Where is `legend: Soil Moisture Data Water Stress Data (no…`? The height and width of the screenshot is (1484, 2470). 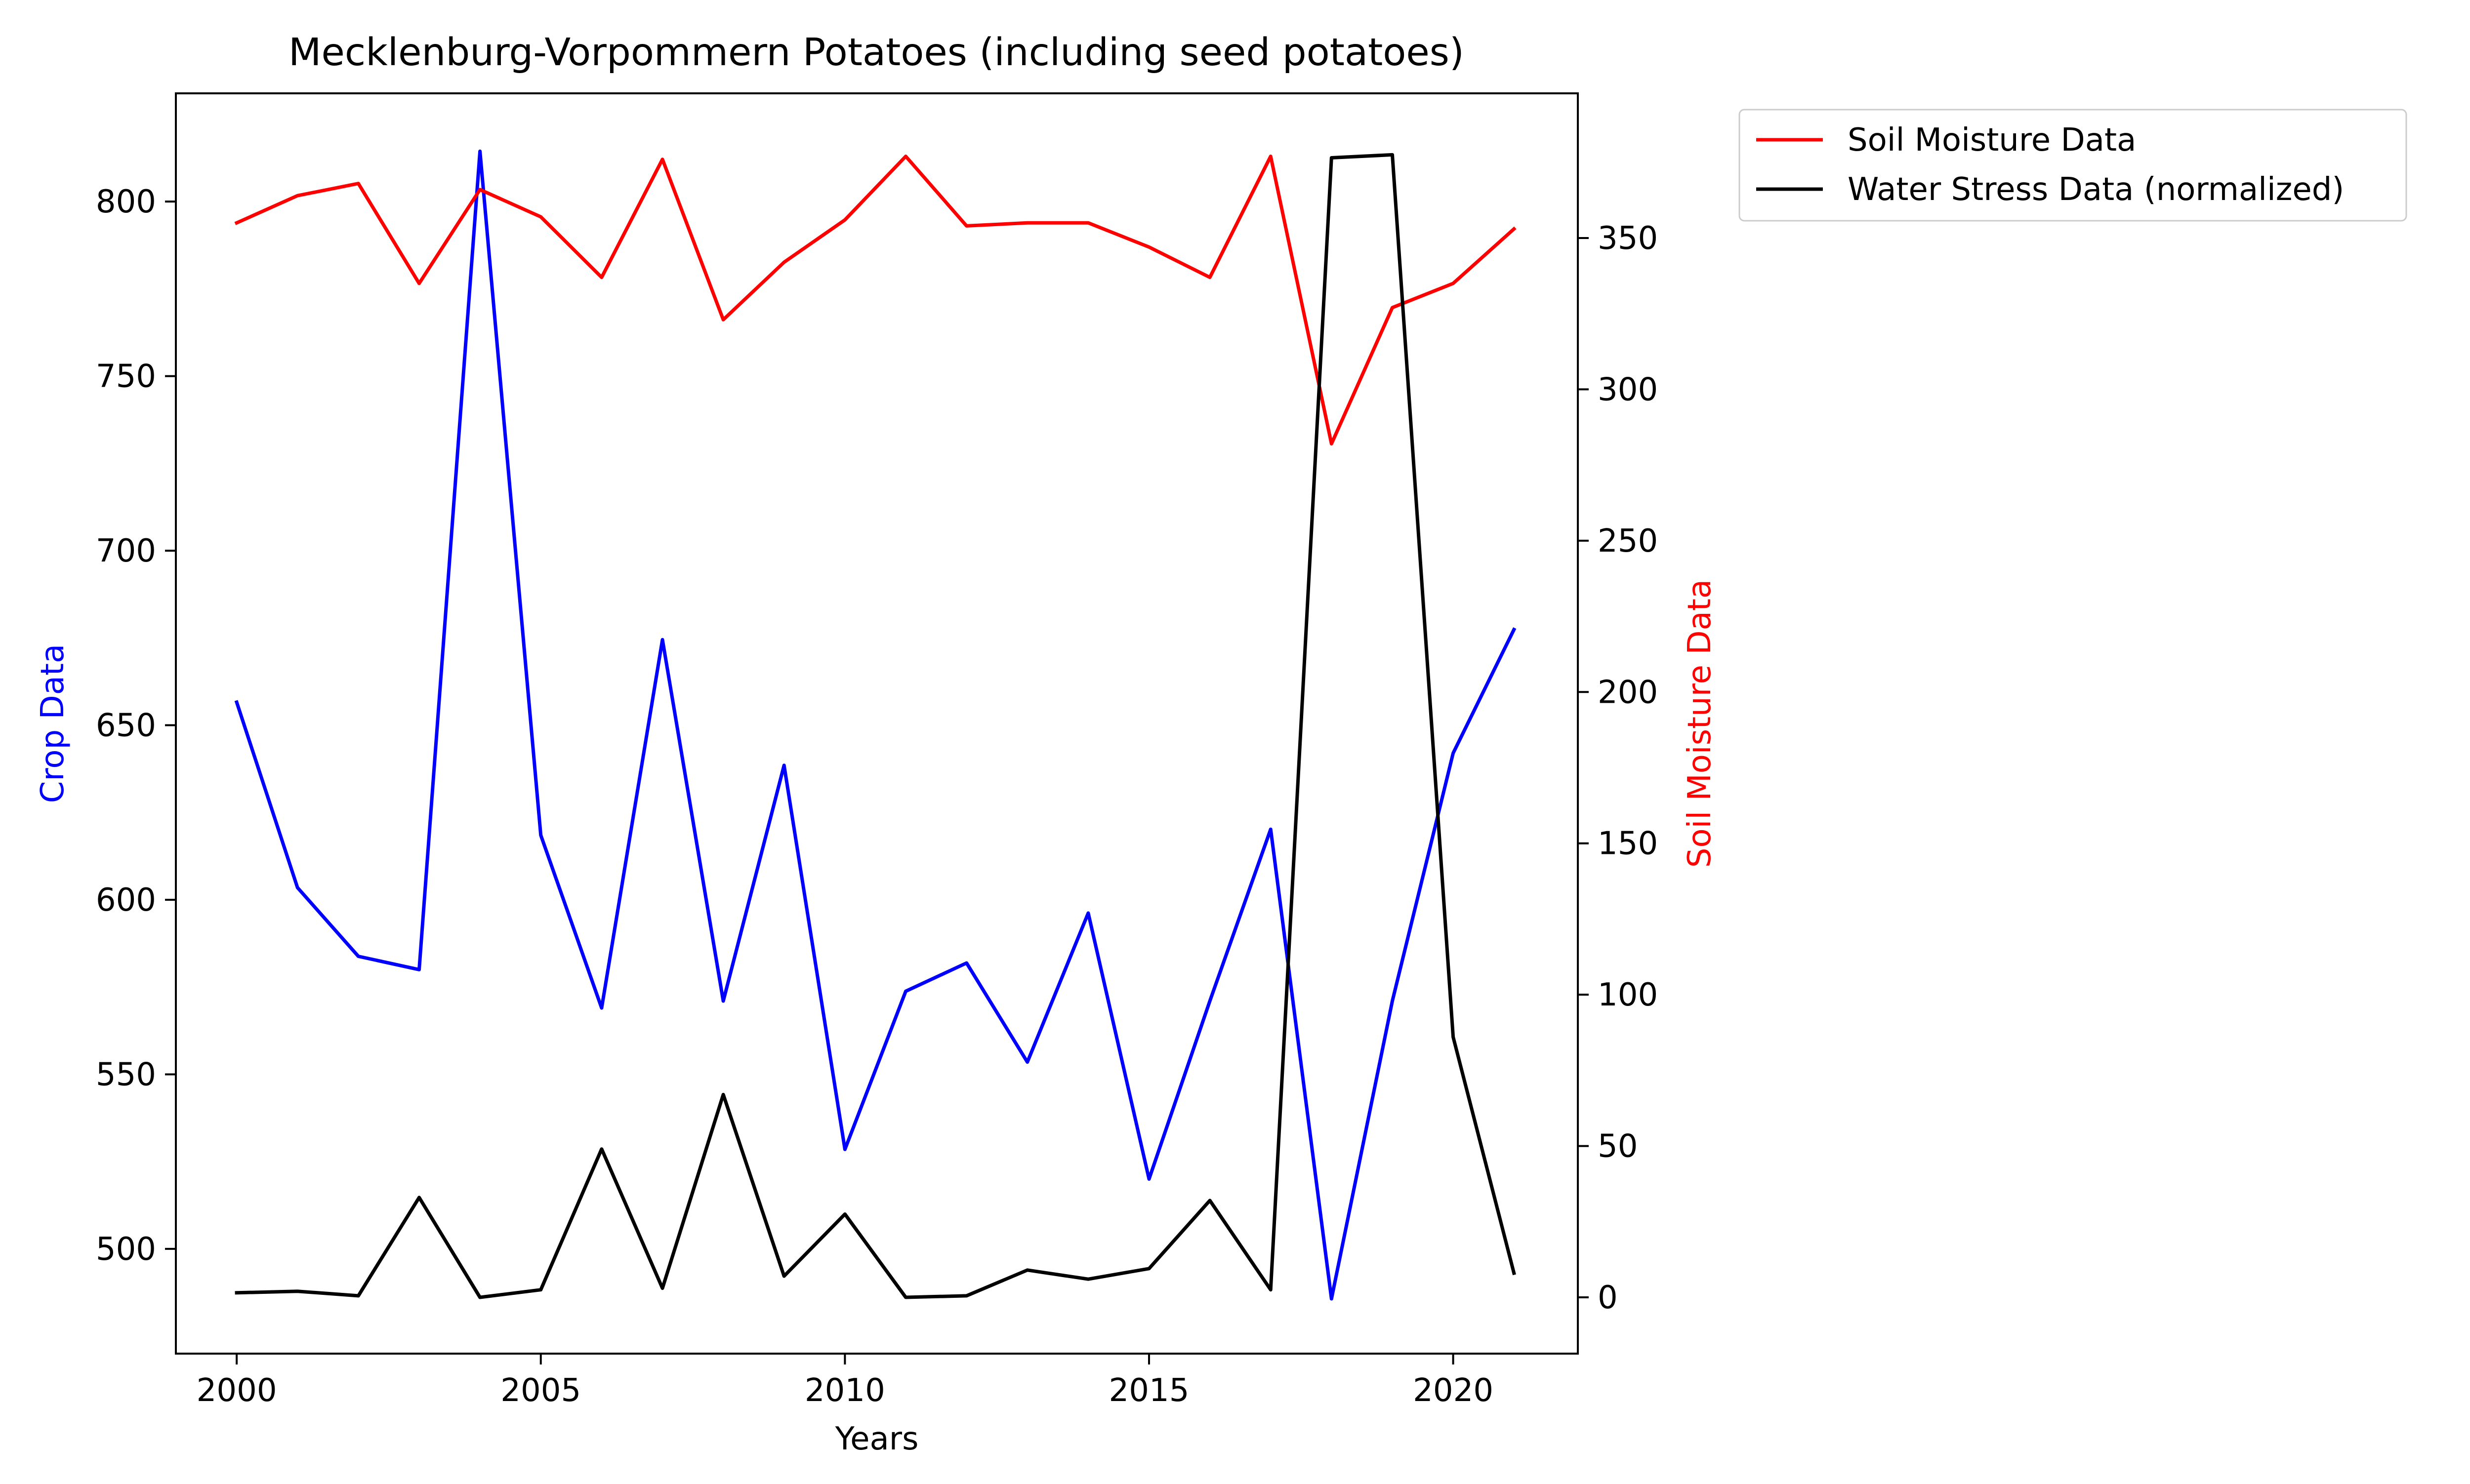
legend: Soil Moisture Data Water Stress Data (no… is located at coordinates (2072, 165).